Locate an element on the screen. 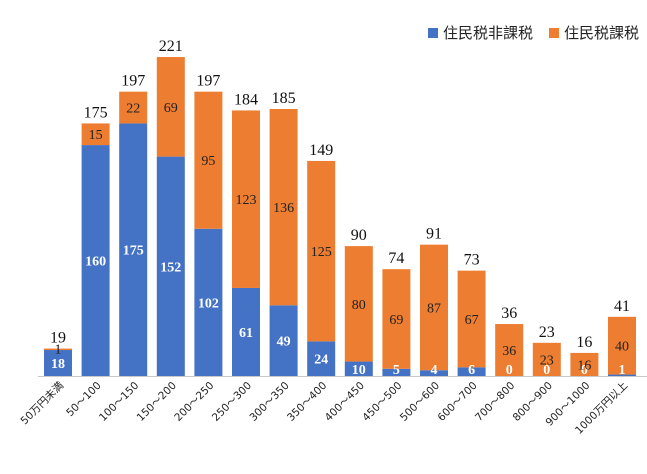 This screenshot has height=474, width=647. data-label-nontaxable: 6 is located at coordinates (471, 370).